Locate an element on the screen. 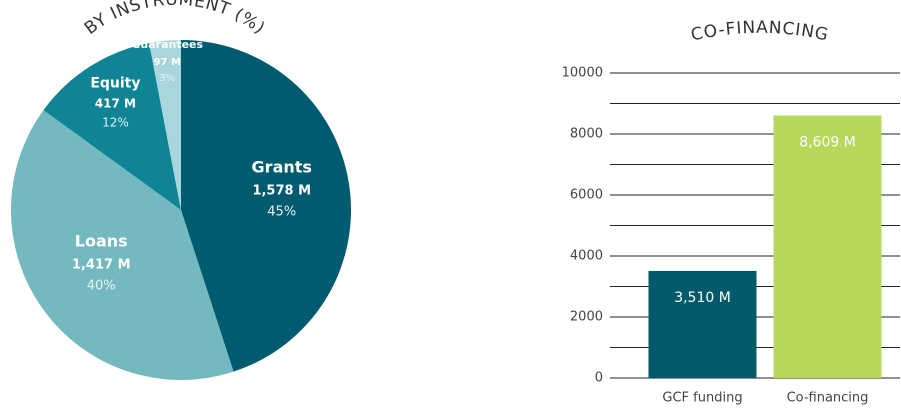 The width and height of the screenshot is (901, 408). slice-name: Loans is located at coordinates (101, 240).